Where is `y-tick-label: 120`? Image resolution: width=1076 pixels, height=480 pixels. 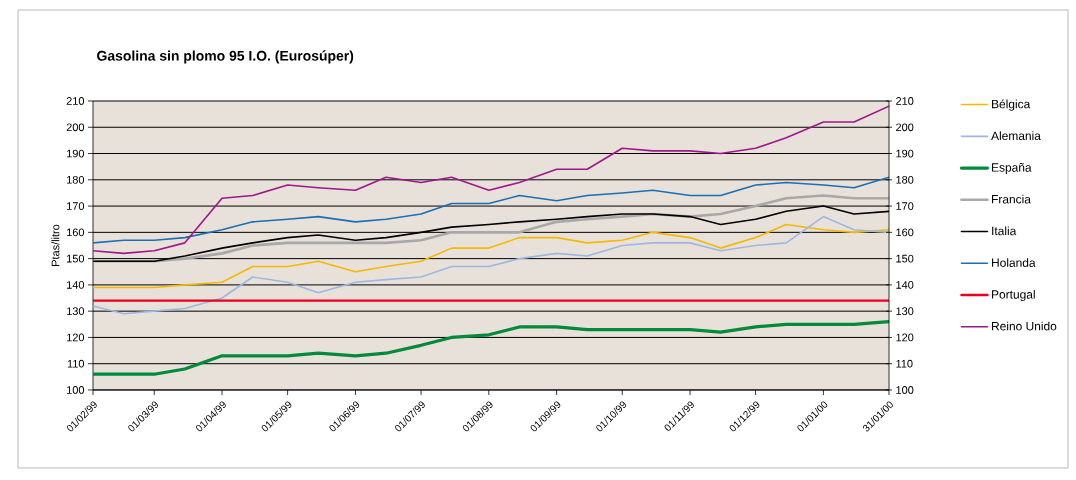 y-tick-label: 120 is located at coordinates (76, 337).